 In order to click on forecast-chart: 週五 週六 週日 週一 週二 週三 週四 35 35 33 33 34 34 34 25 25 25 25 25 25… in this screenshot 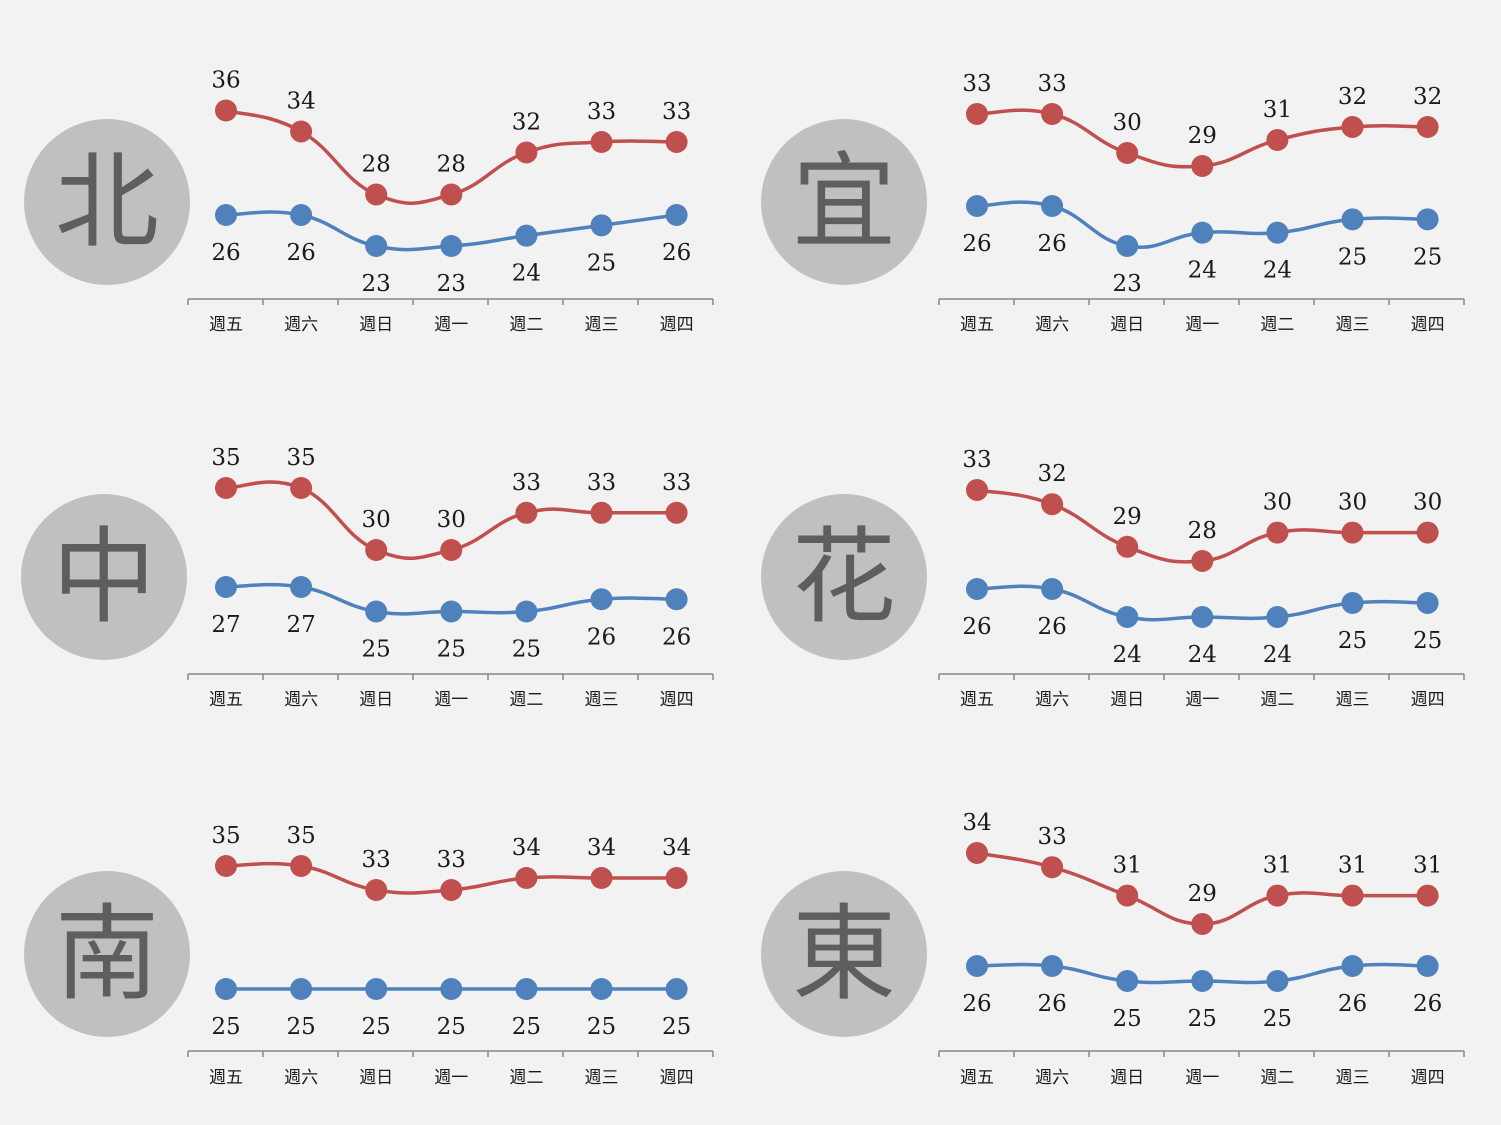, I will do `click(450, 955)`.